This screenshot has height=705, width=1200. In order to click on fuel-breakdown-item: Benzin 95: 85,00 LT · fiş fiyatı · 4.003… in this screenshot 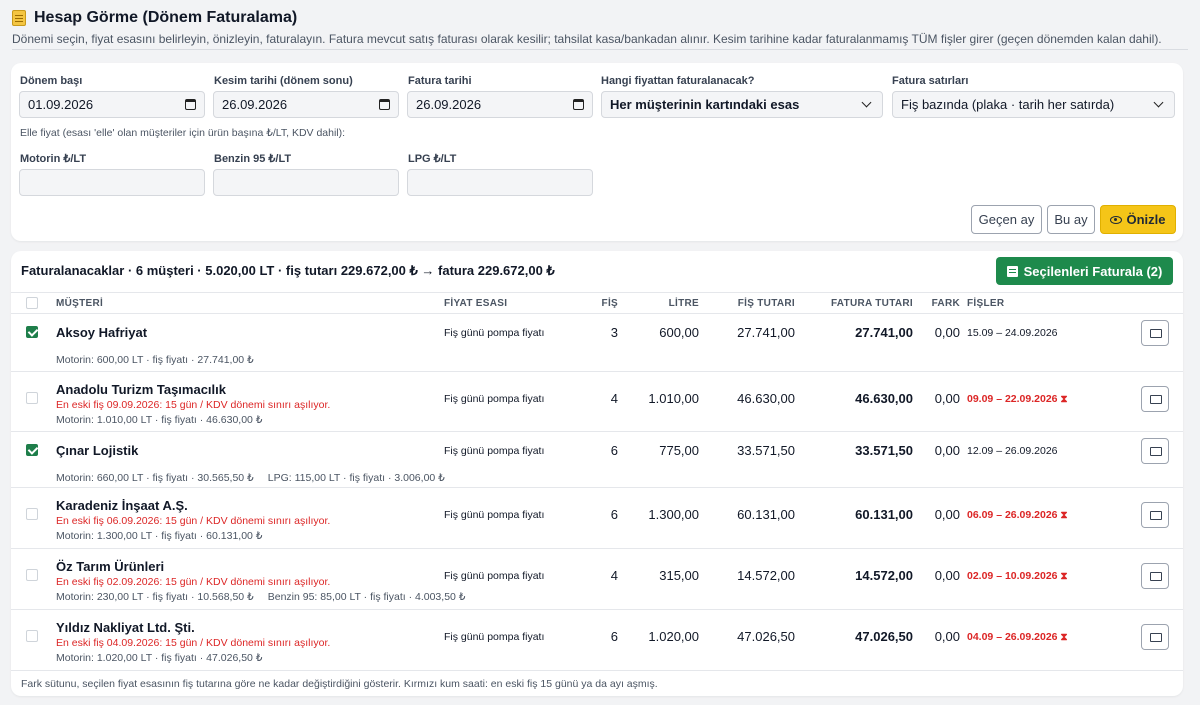, I will do `click(366, 597)`.